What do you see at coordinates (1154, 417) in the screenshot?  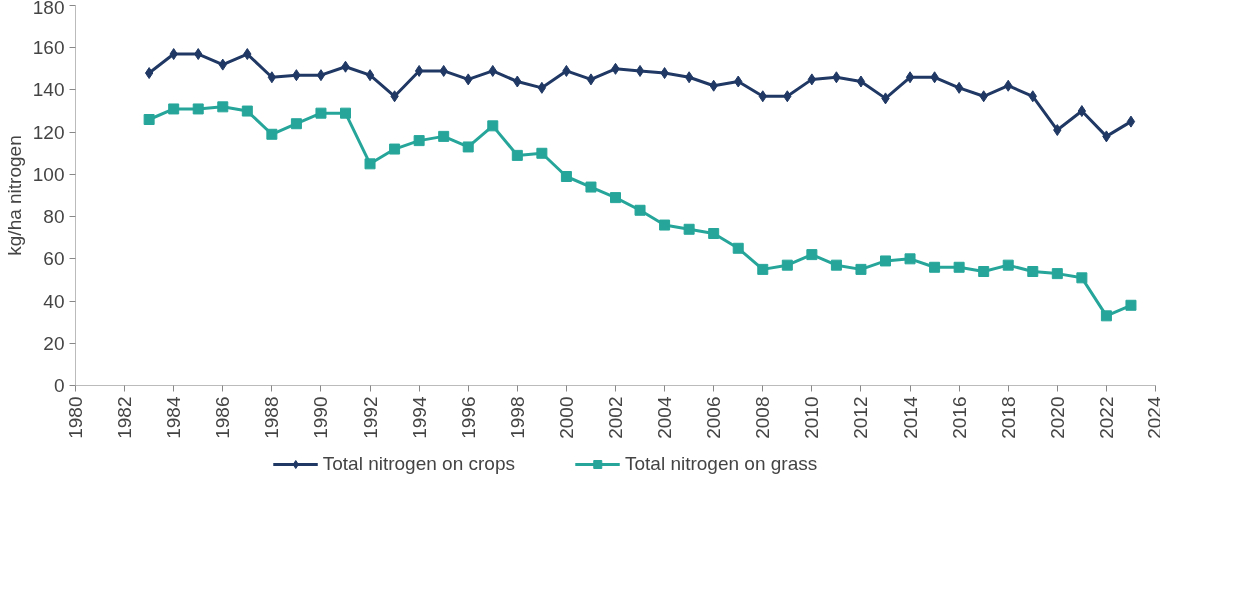 I see `x-tick-label: 2024` at bounding box center [1154, 417].